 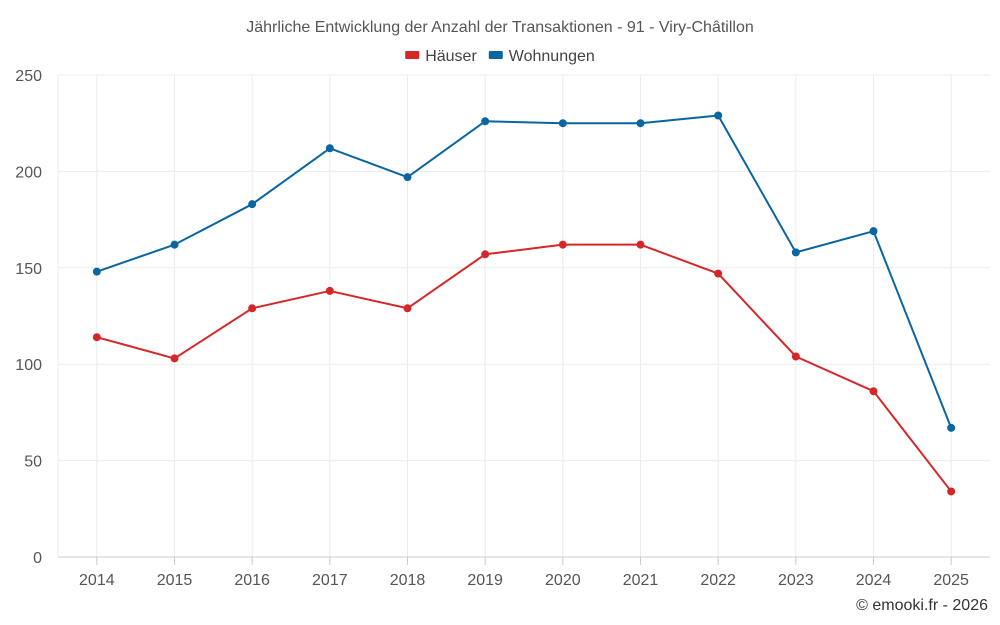 What do you see at coordinates (951, 491) in the screenshot?
I see `data-point-haeuser-2025` at bounding box center [951, 491].